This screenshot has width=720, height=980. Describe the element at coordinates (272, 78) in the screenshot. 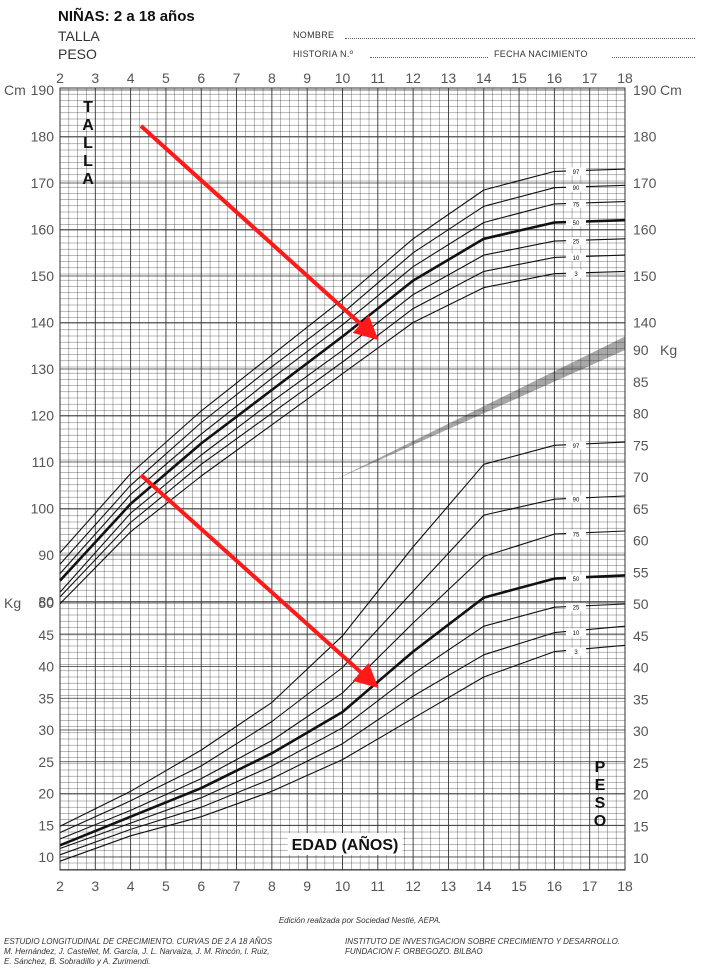

I see `x-tick-top: 8` at that location.